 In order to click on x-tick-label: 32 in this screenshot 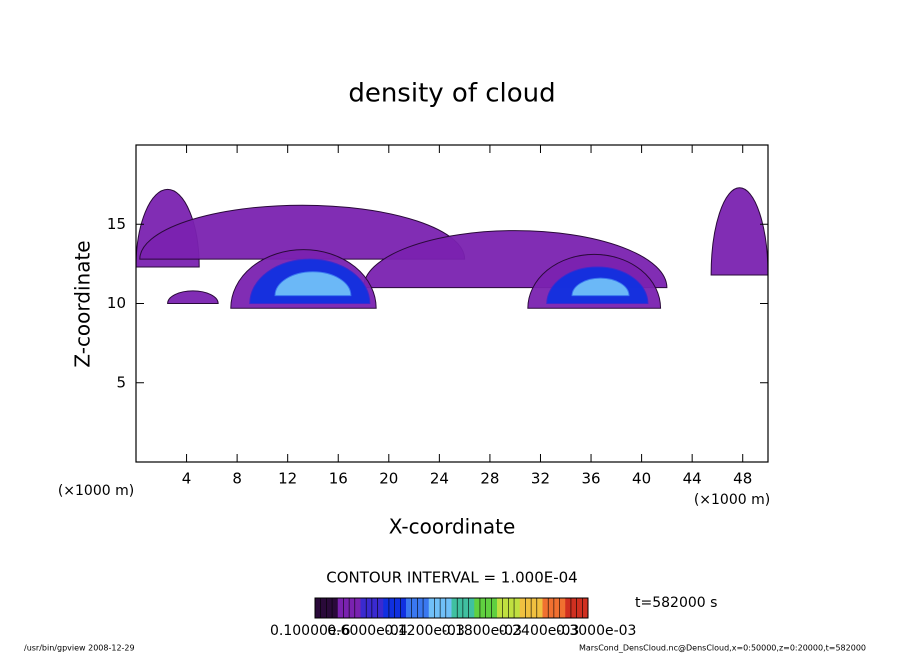, I will do `click(540, 479)`.